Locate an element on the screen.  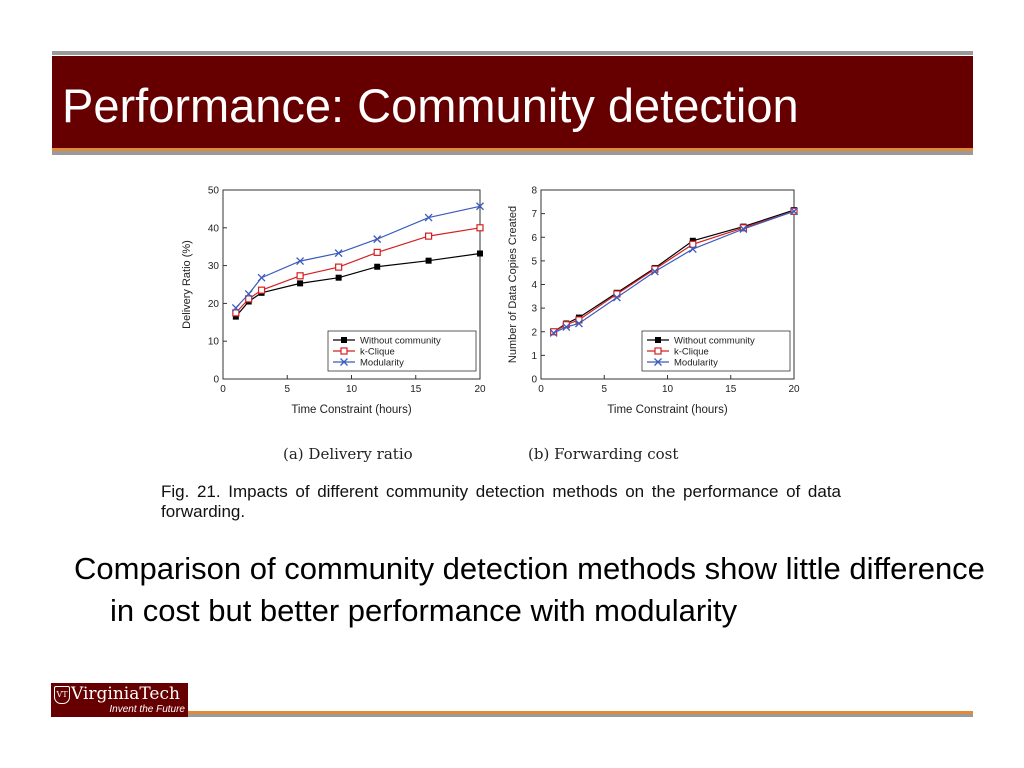
chart-1-legend-label: Modularity is located at coordinates (382, 363).